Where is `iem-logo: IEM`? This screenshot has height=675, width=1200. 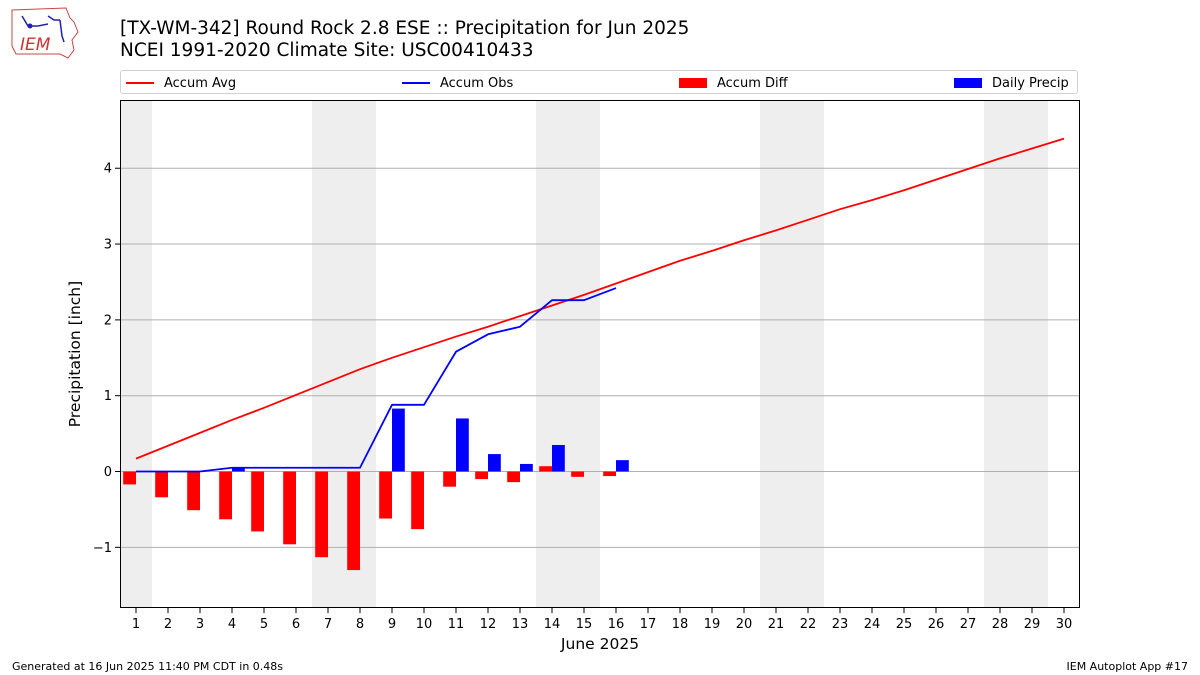
iem-logo: IEM is located at coordinates (44, 33).